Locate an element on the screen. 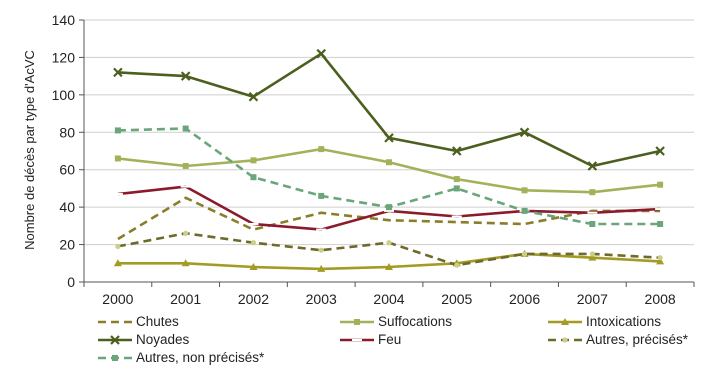  y-tick-label: 60 is located at coordinates (67, 170).